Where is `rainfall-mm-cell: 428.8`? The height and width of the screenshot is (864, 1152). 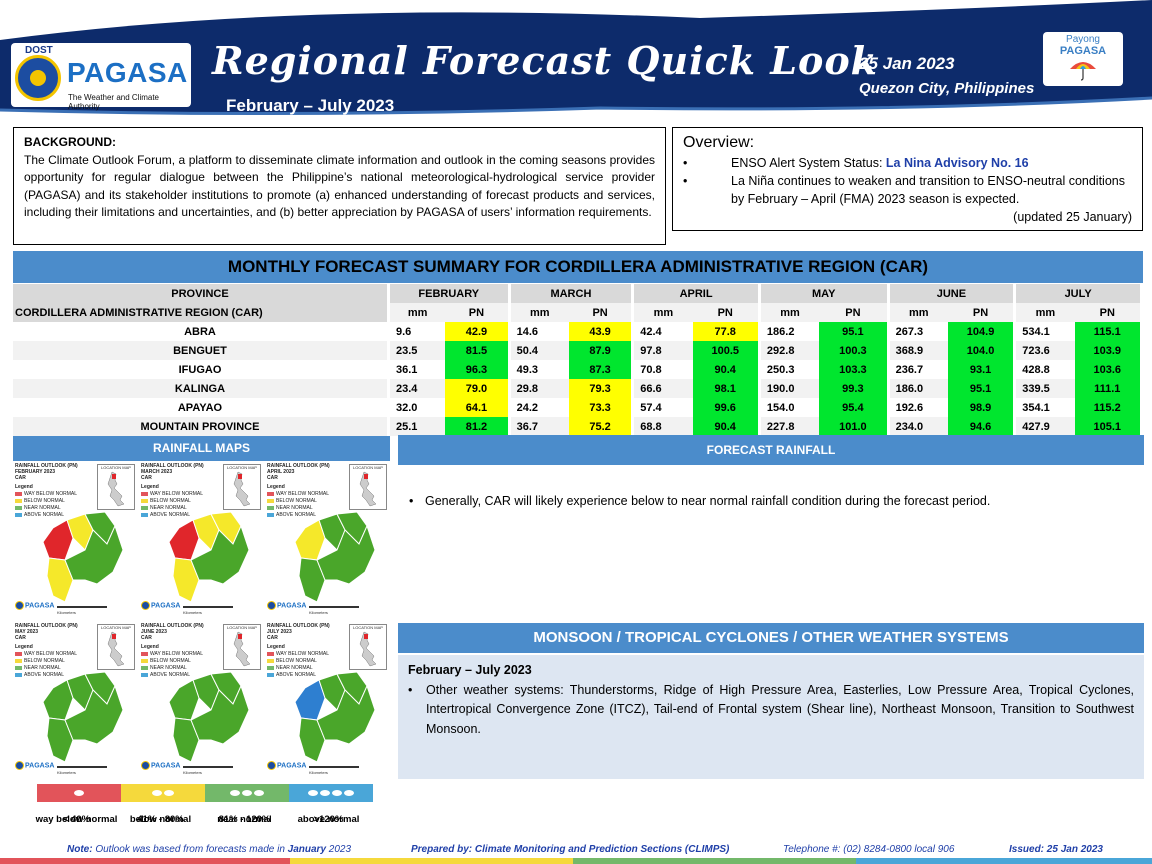
rainfall-mm-cell: 428.8 is located at coordinates (1036, 369).